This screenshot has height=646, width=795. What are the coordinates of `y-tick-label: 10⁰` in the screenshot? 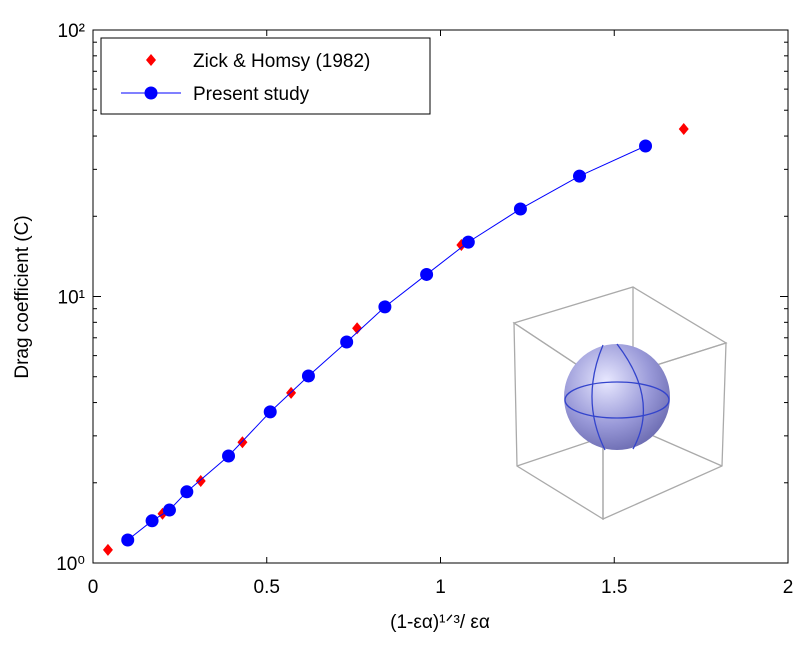 It's located at (70, 564).